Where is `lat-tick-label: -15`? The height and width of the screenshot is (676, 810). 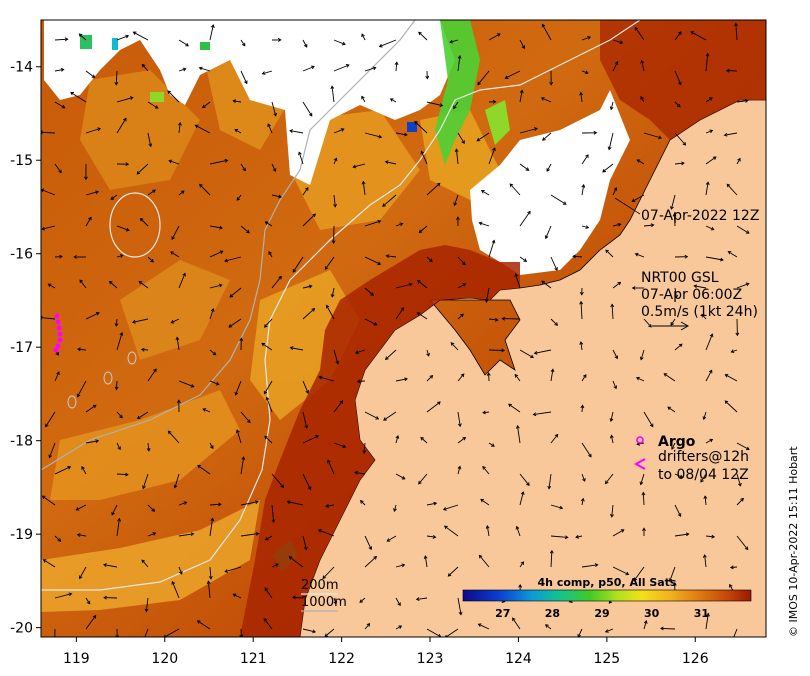
lat-tick-label: -15 is located at coordinates (21, 161).